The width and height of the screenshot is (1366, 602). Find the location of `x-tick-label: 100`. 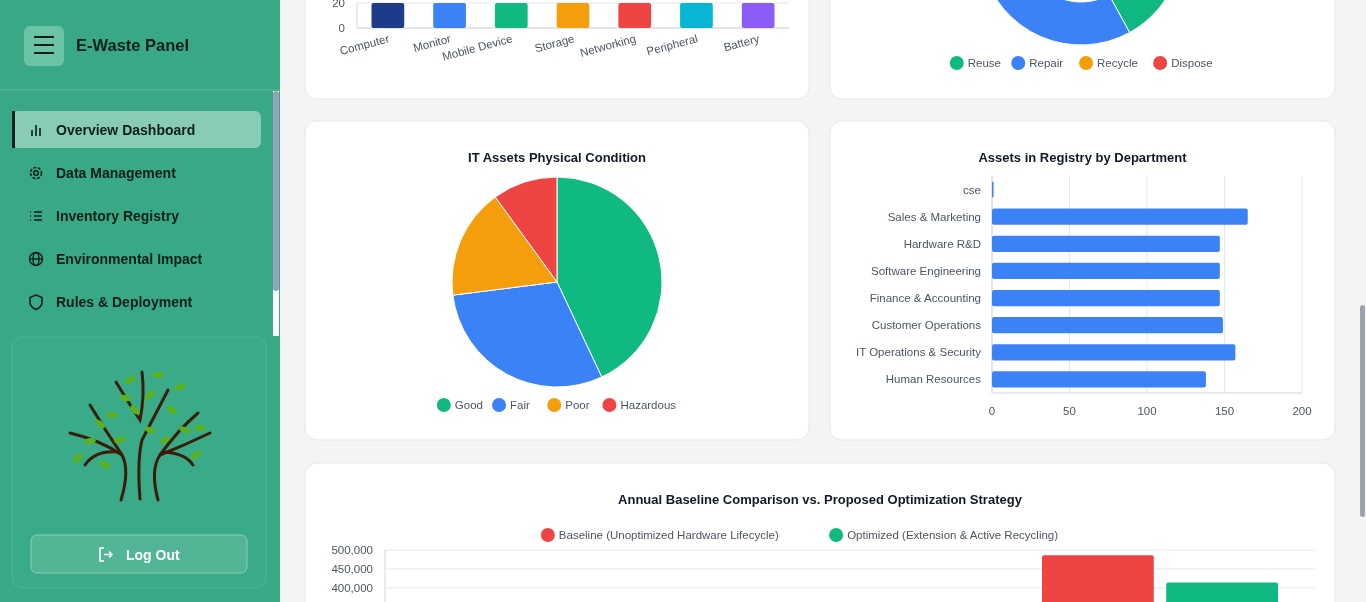

x-tick-label: 100 is located at coordinates (1147, 411).